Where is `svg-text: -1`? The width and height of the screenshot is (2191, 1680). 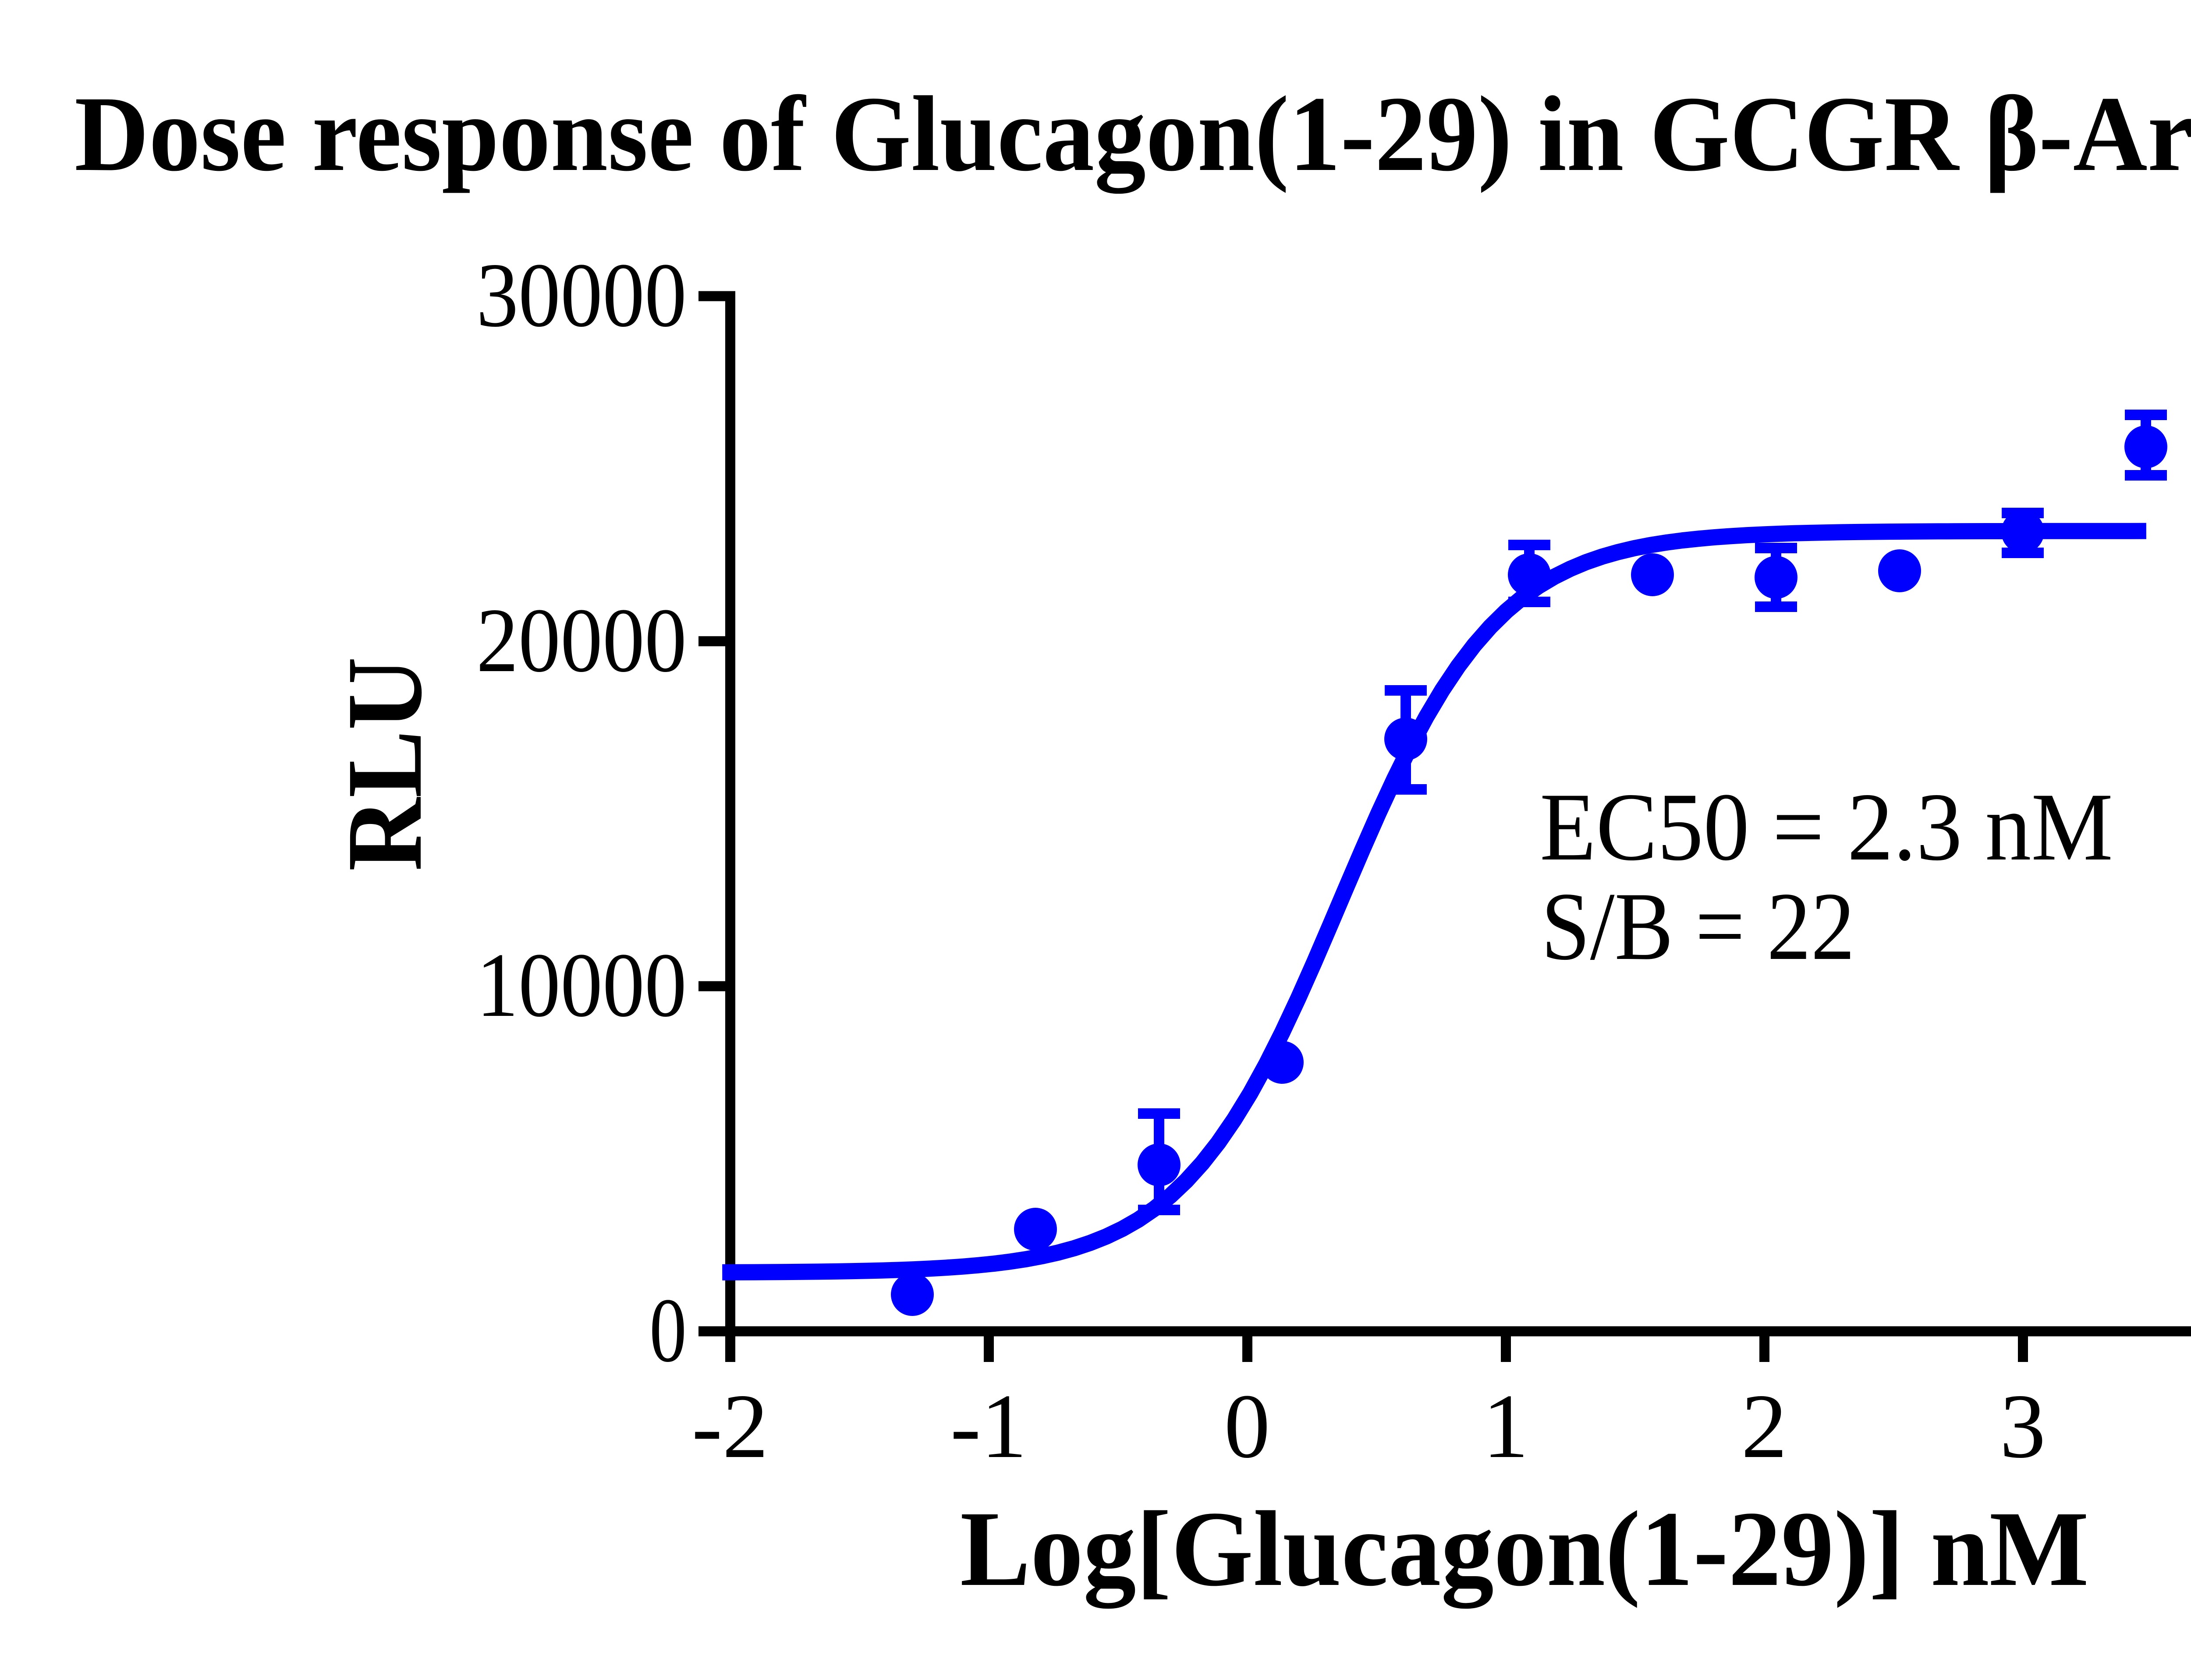
svg-text: -1 is located at coordinates (988, 1426).